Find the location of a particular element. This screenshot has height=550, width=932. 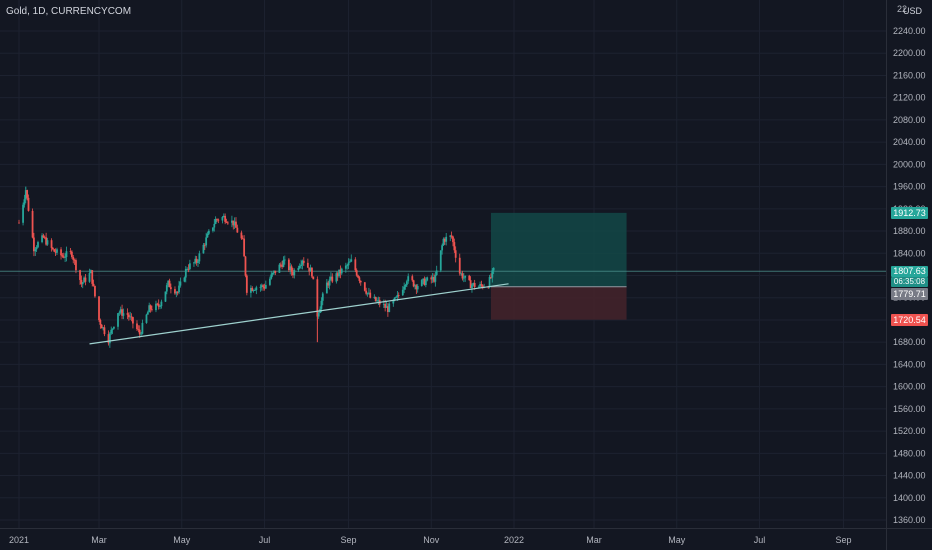

entry-price-tag: 1779.71 is located at coordinates (909, 294).